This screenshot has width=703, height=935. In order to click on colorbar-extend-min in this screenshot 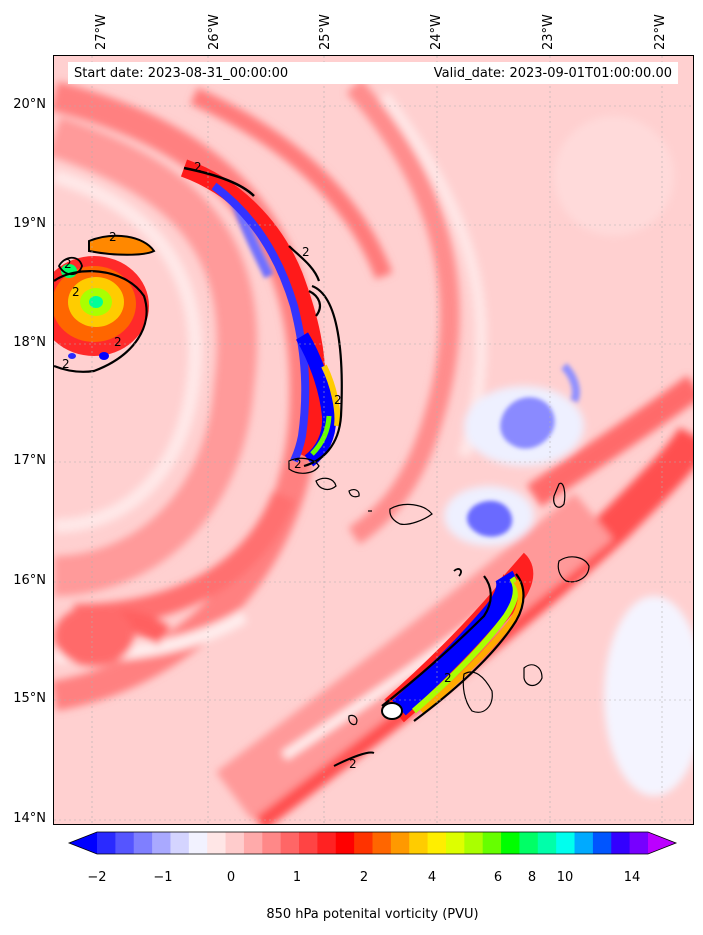, I will do `click(83, 843)`.